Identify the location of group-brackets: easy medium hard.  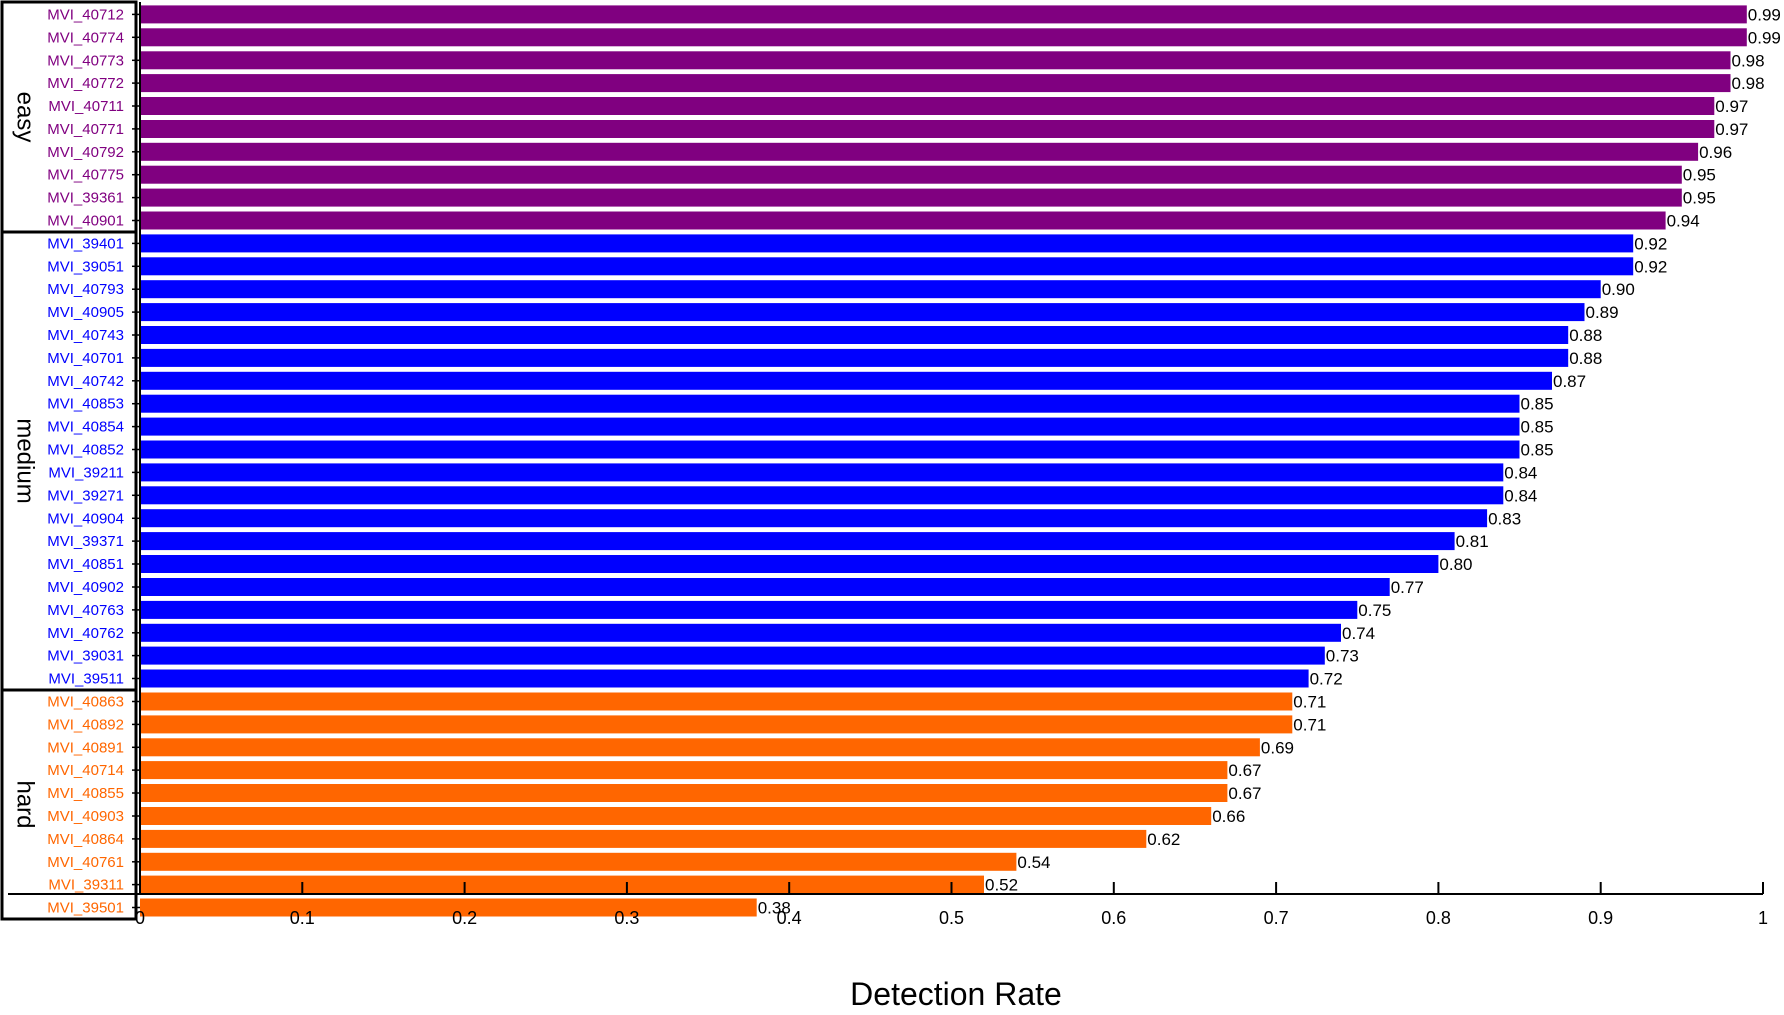
(69, 460).